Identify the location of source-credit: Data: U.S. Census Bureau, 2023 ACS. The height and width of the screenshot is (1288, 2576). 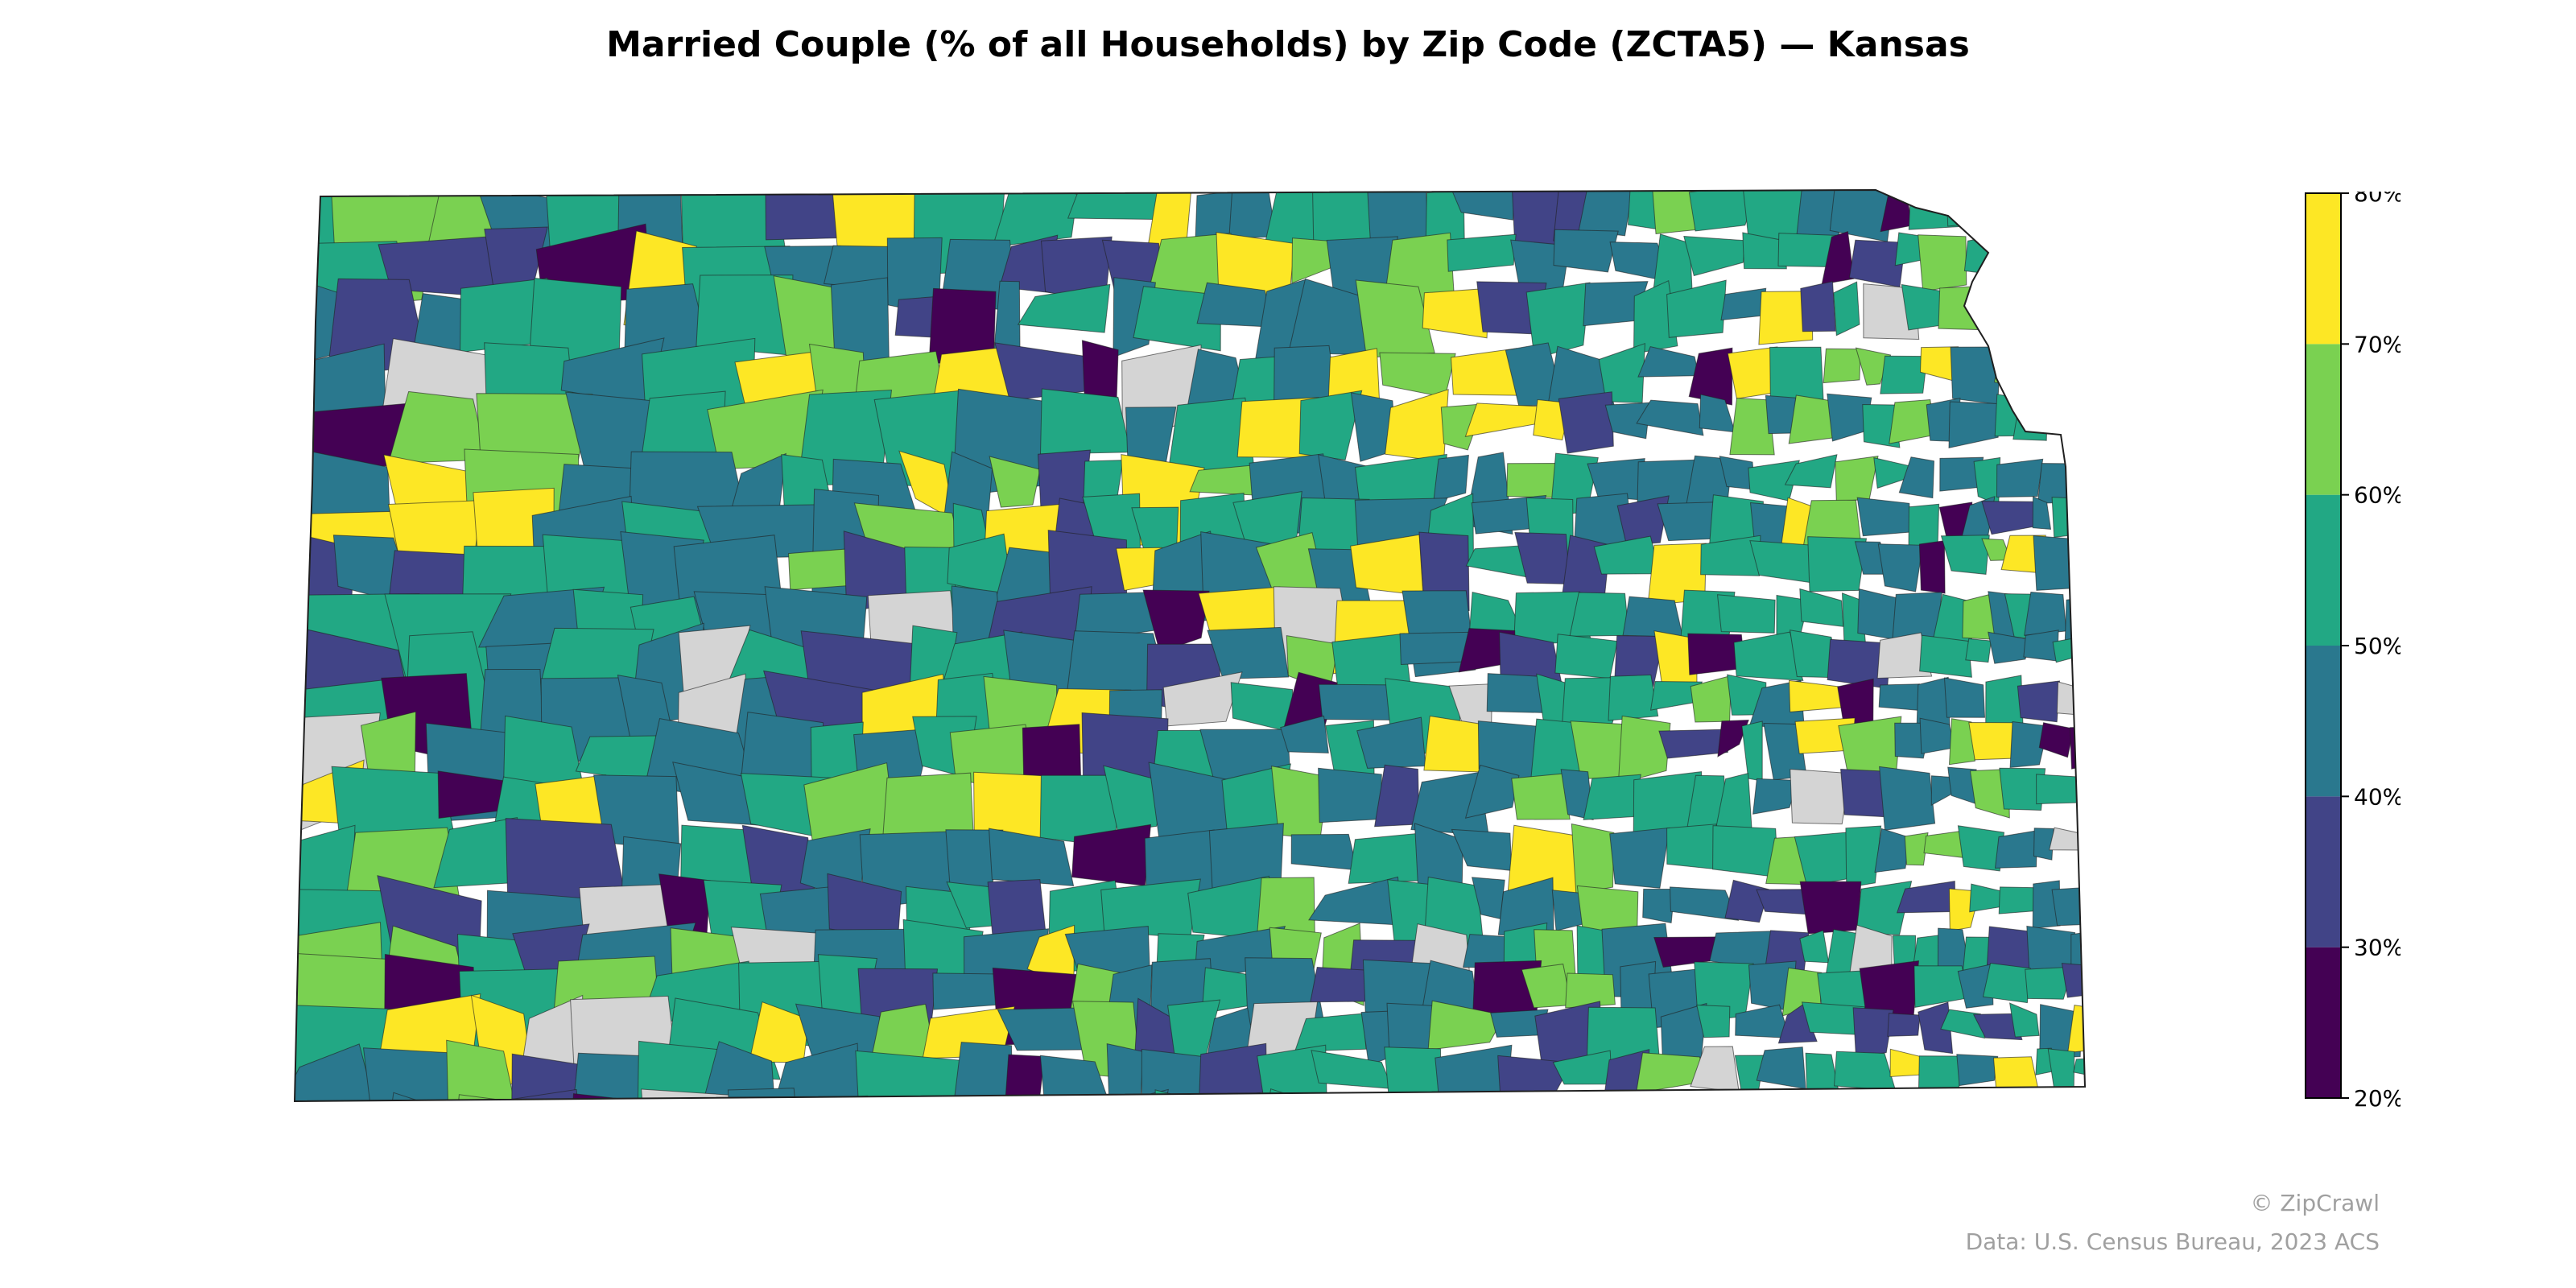
(2172, 1241).